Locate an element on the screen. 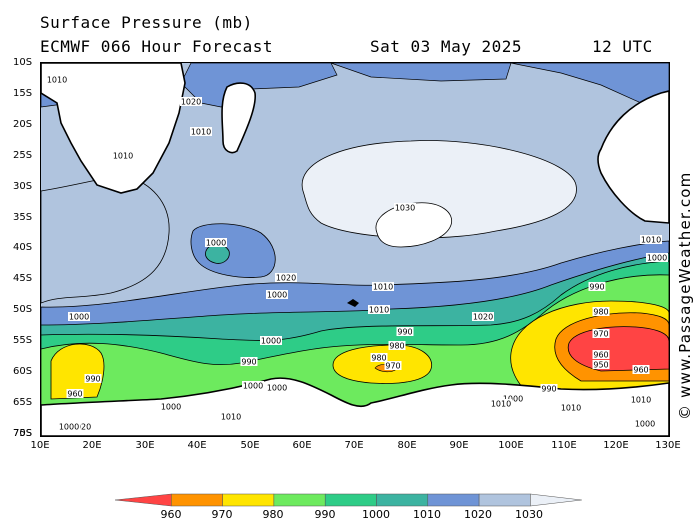  lon-label-10e: 10E is located at coordinates (40, 445).